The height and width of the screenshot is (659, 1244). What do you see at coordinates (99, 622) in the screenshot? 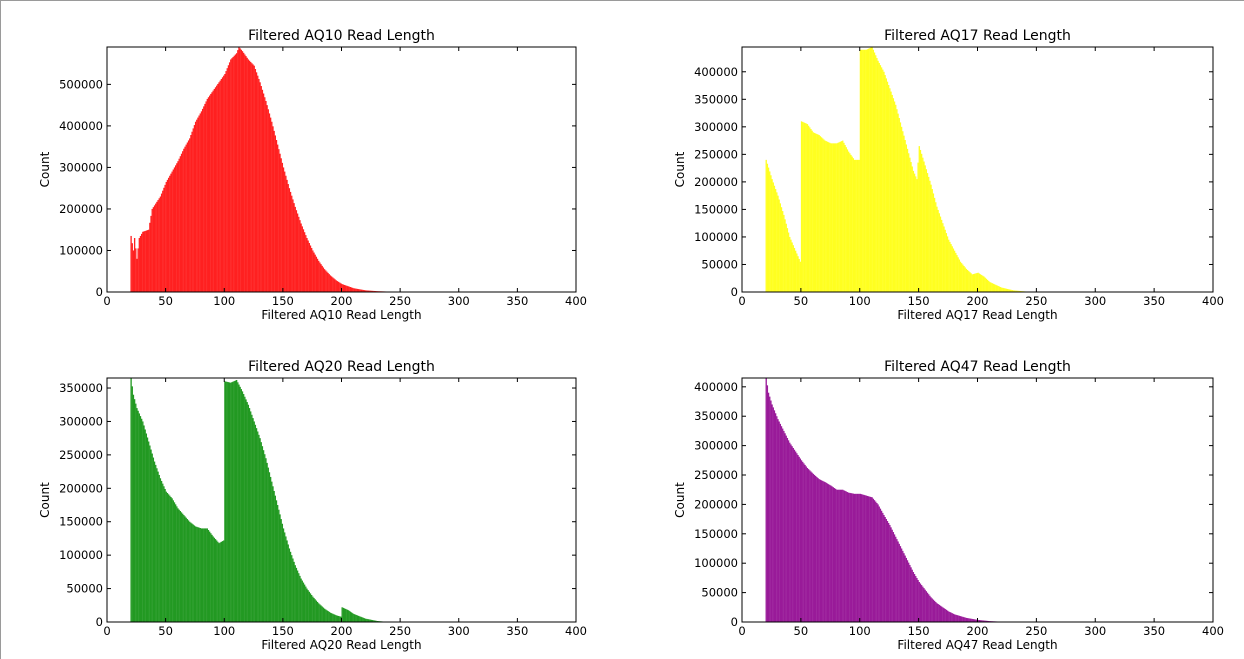
I see `y-tick-label: 0` at bounding box center [99, 622].